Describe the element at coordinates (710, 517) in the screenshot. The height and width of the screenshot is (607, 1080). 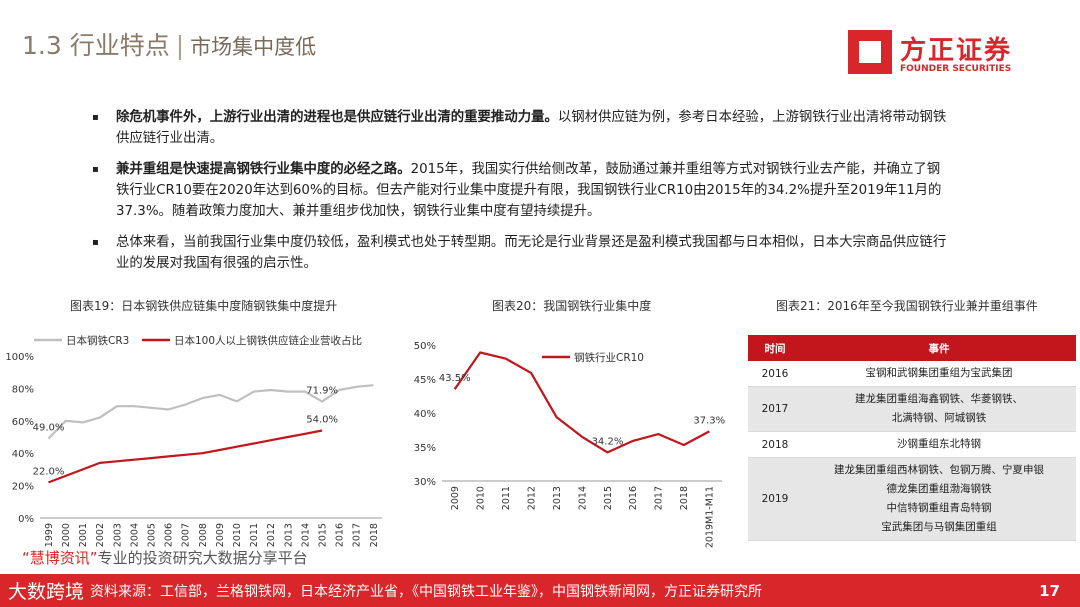
I see `x-tick-label: 2019M1-M11` at that location.